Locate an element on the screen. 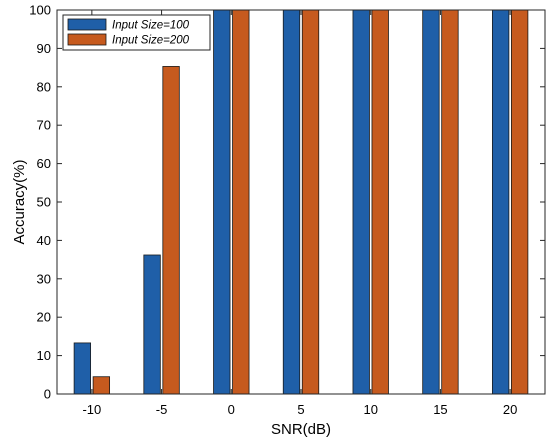  x-tick-label: 10 is located at coordinates (370, 409).